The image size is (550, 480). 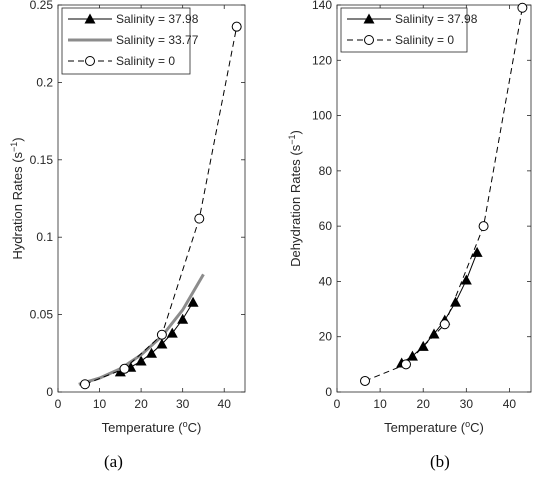 I want to click on y-tick-label: 0.1, so click(x=44, y=237).